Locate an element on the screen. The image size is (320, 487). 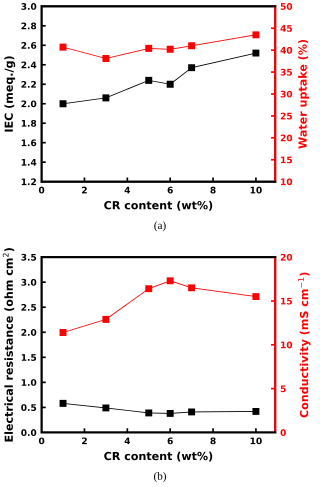
y-tick-label: 3.5 is located at coordinates (28, 257).